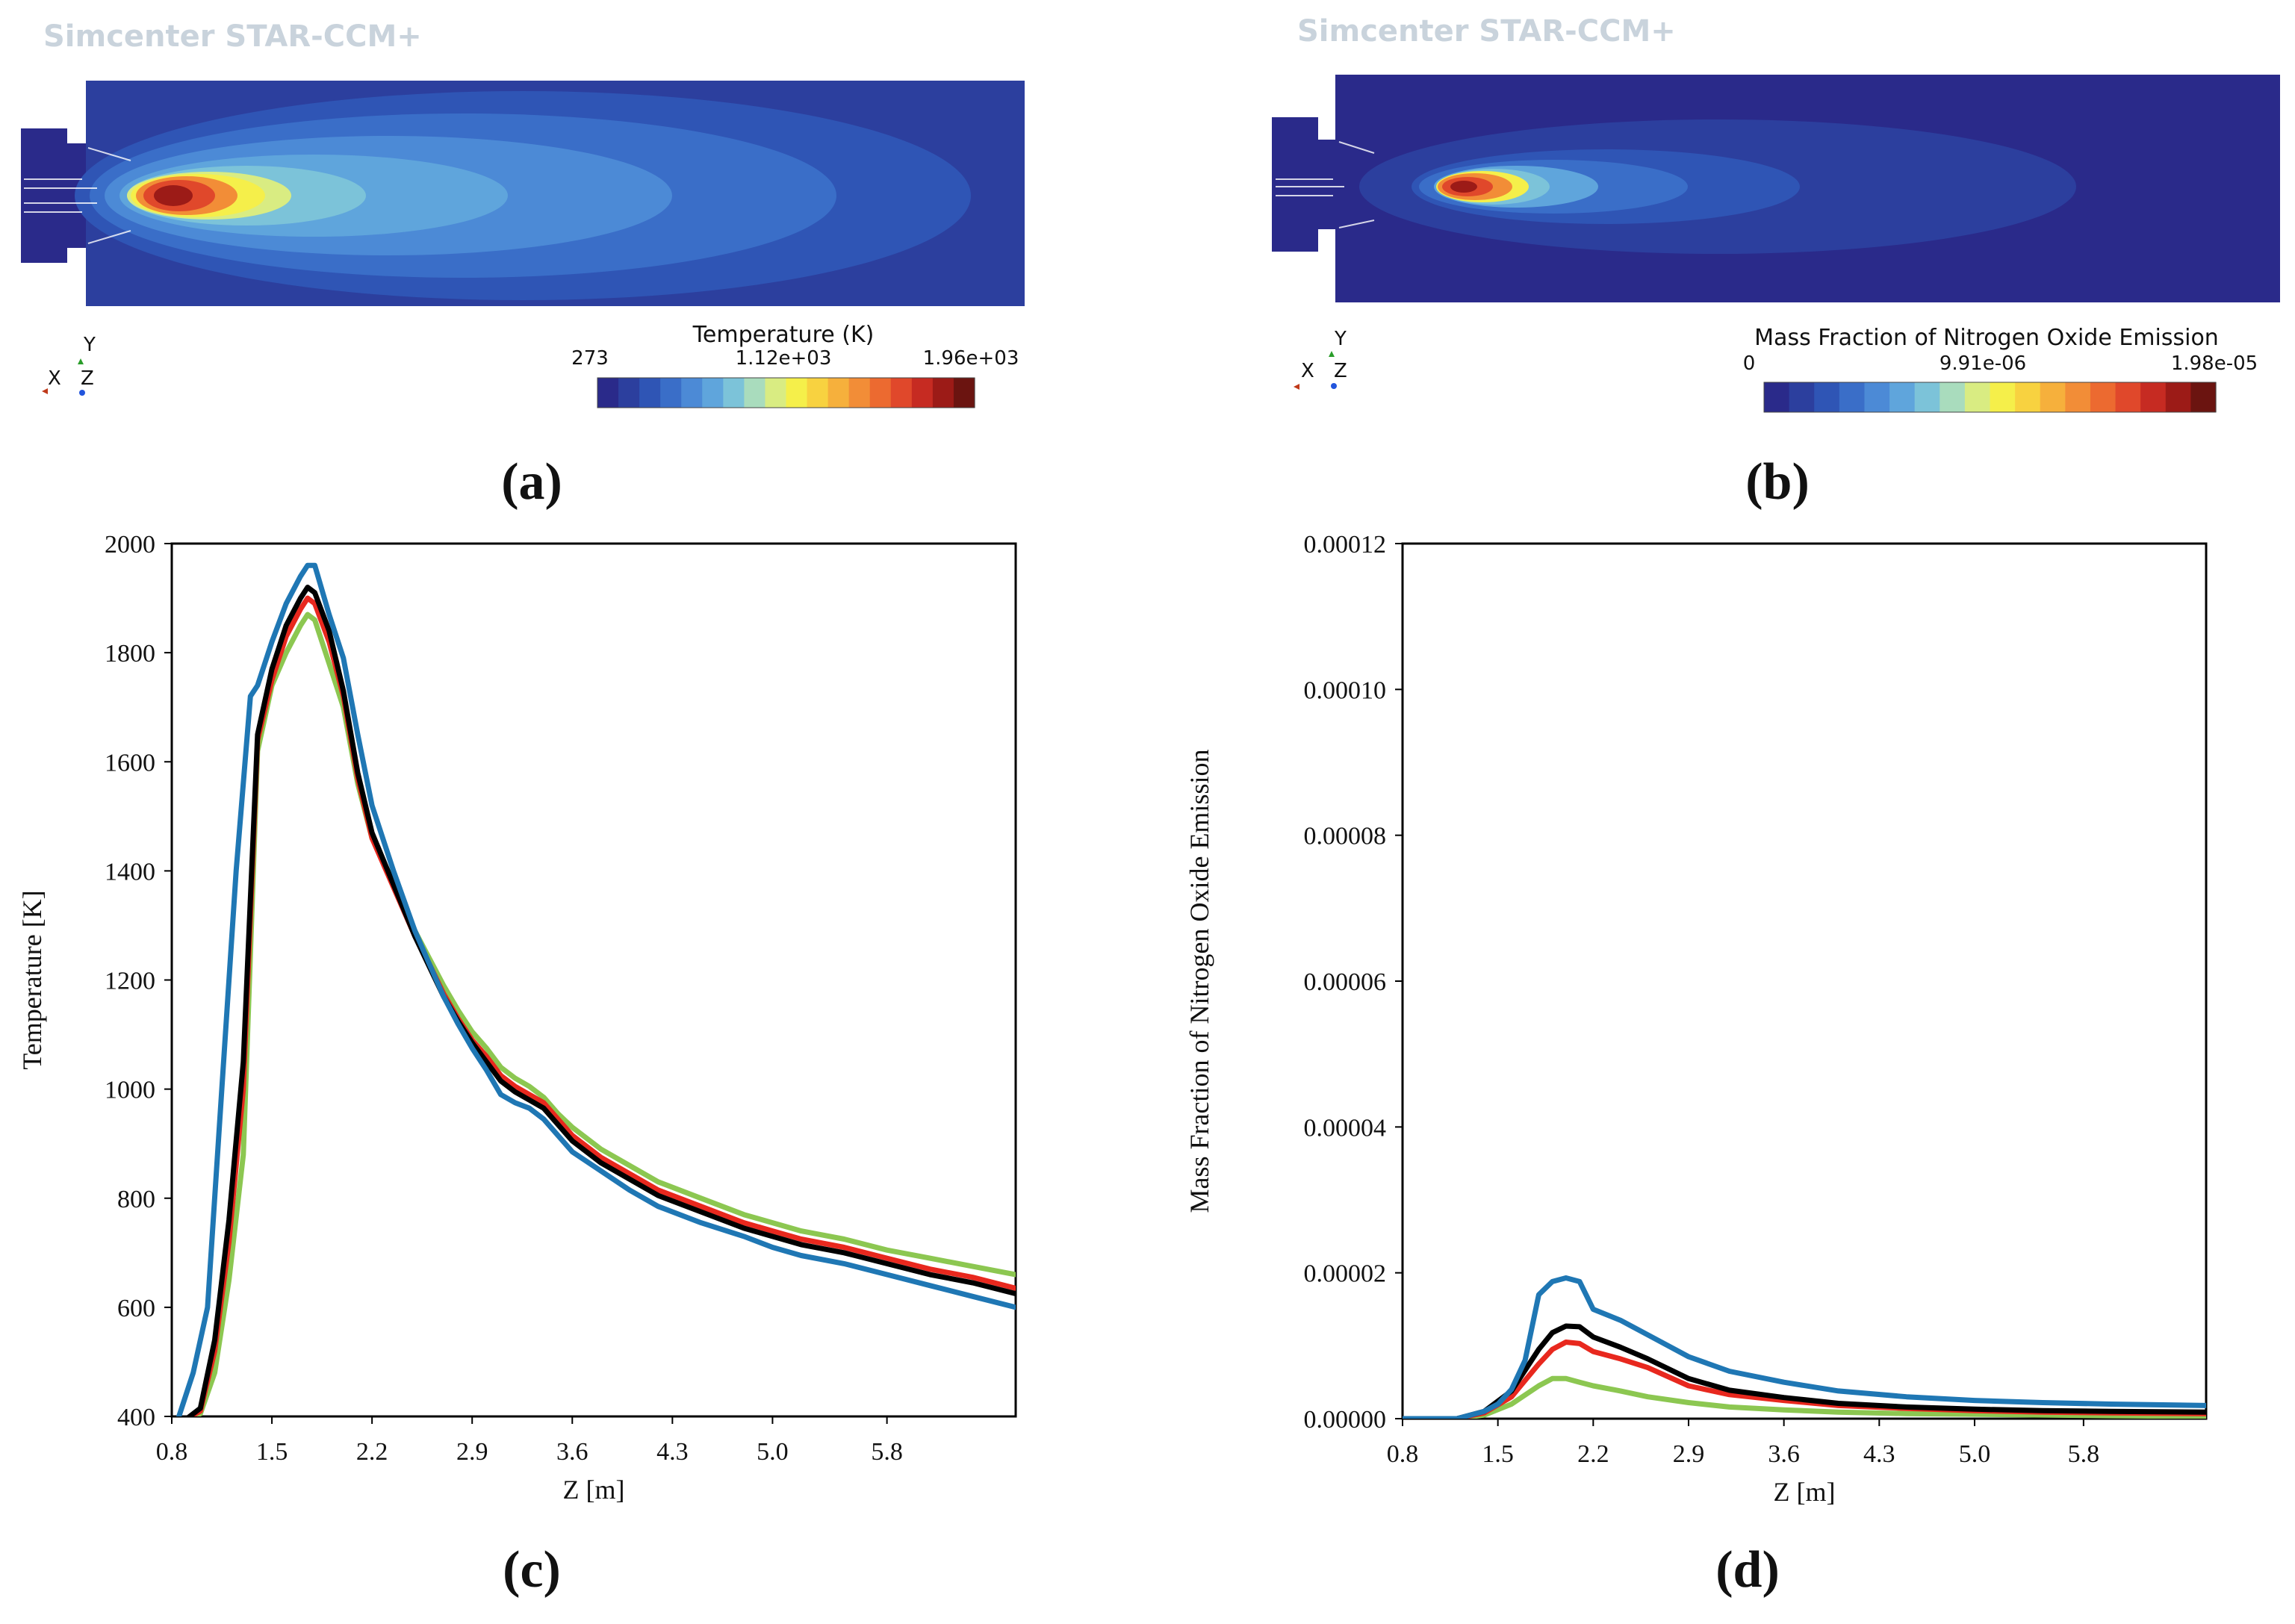  What do you see at coordinates (233, 36) in the screenshot?
I see `brand-watermark-a: Simcenter STAR-CCM+` at bounding box center [233, 36].